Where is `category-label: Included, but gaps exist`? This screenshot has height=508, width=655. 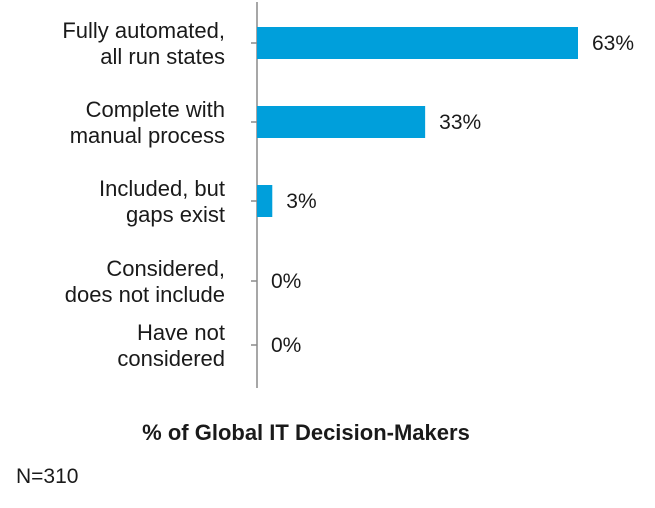
category-label: Included, but gaps exist is located at coordinates (162, 201).